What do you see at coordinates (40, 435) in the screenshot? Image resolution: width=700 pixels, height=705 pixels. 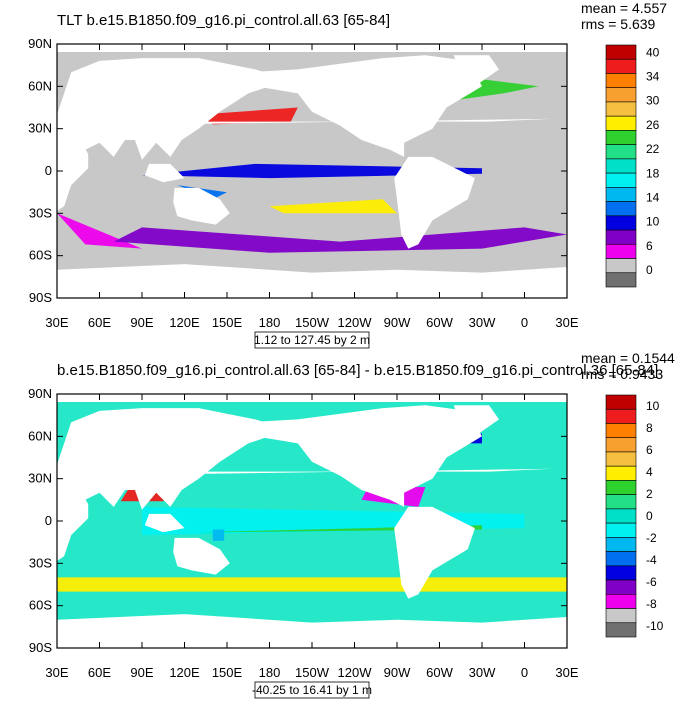 I see `y-tick-label-1: 60N` at bounding box center [40, 435].